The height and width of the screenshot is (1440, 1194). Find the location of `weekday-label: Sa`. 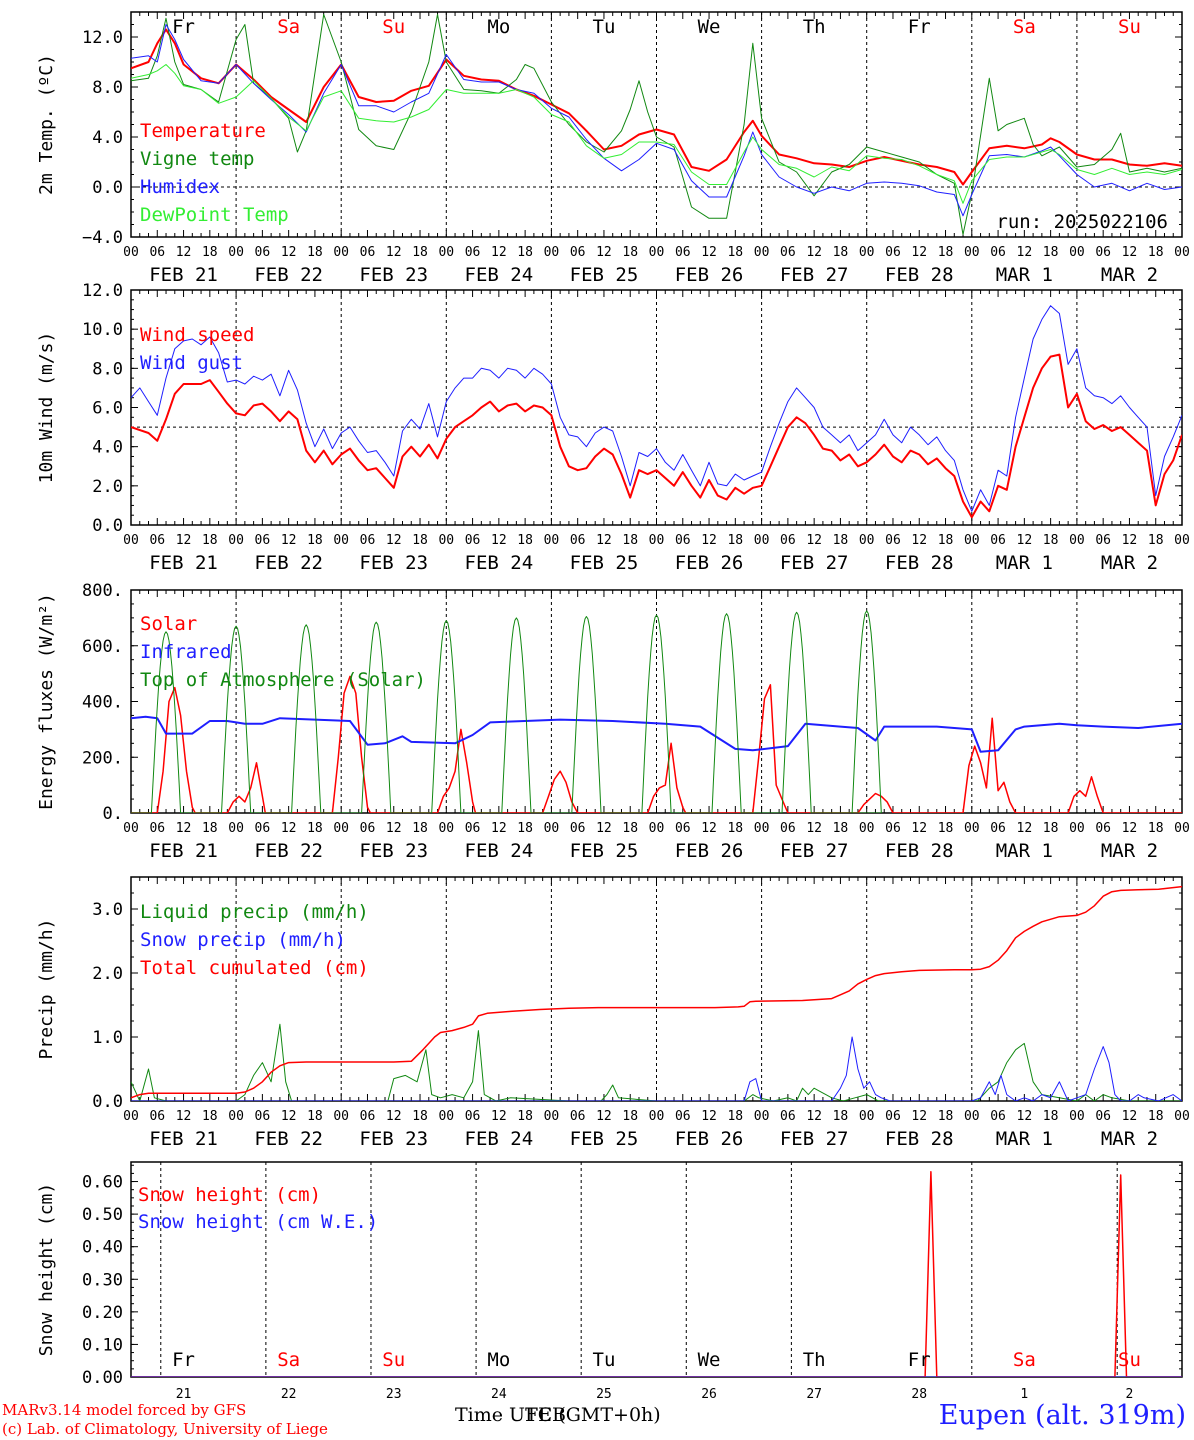

weekday-label: Sa is located at coordinates (1024, 1360).